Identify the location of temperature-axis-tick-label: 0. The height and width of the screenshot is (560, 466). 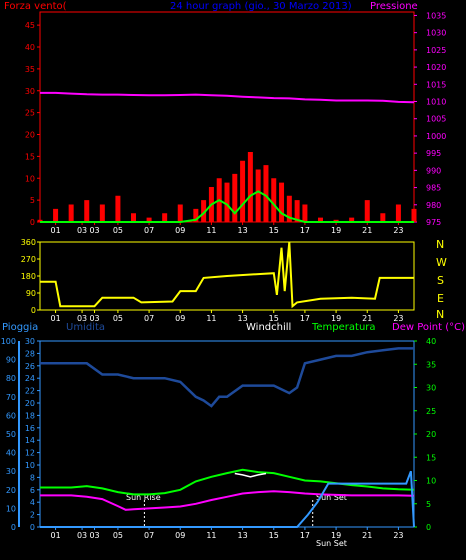
(428, 527).